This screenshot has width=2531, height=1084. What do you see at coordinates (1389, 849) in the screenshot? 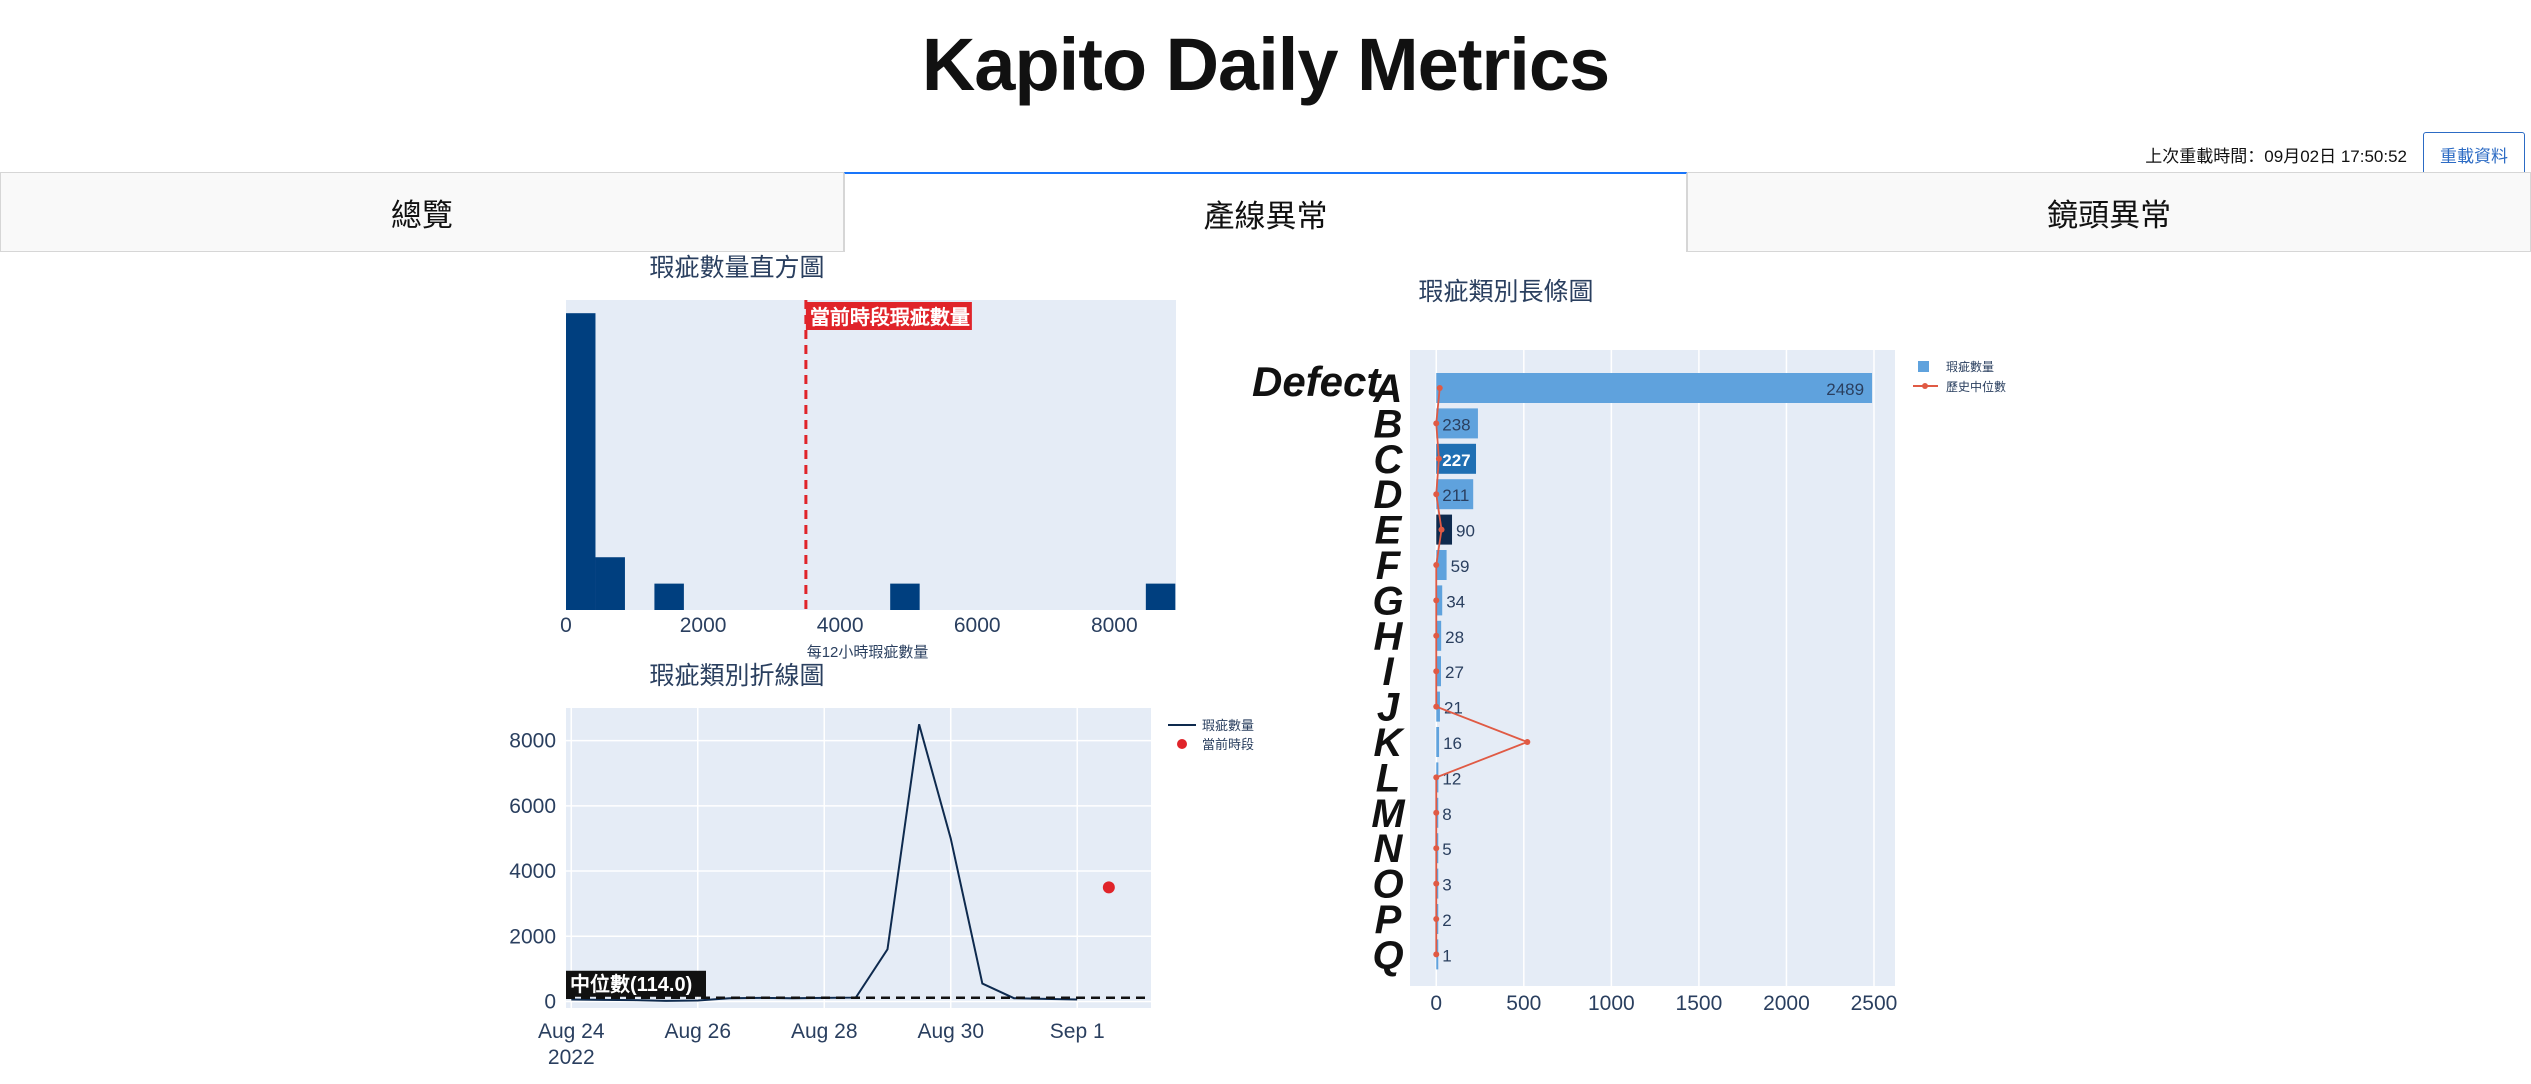
I see `category-label: N` at bounding box center [1389, 849].